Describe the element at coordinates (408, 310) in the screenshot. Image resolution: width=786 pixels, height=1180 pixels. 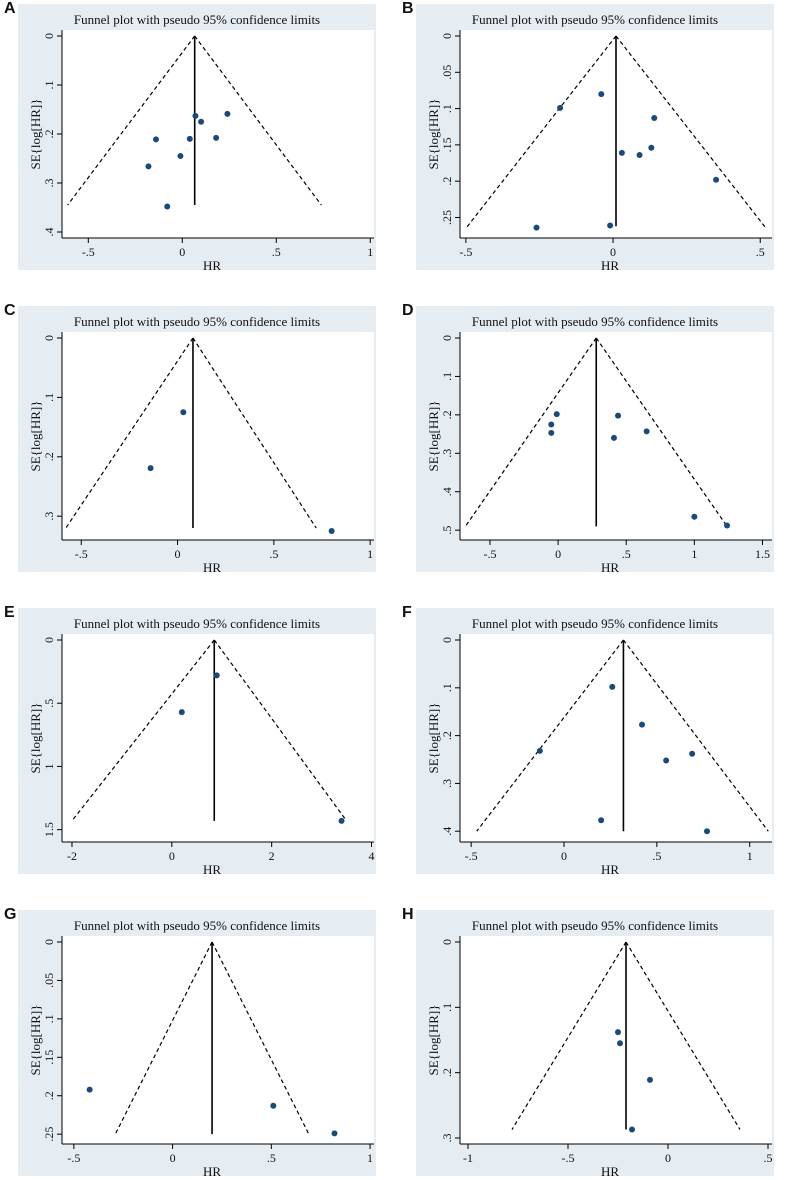
I see `panel-letter-label: D` at that location.